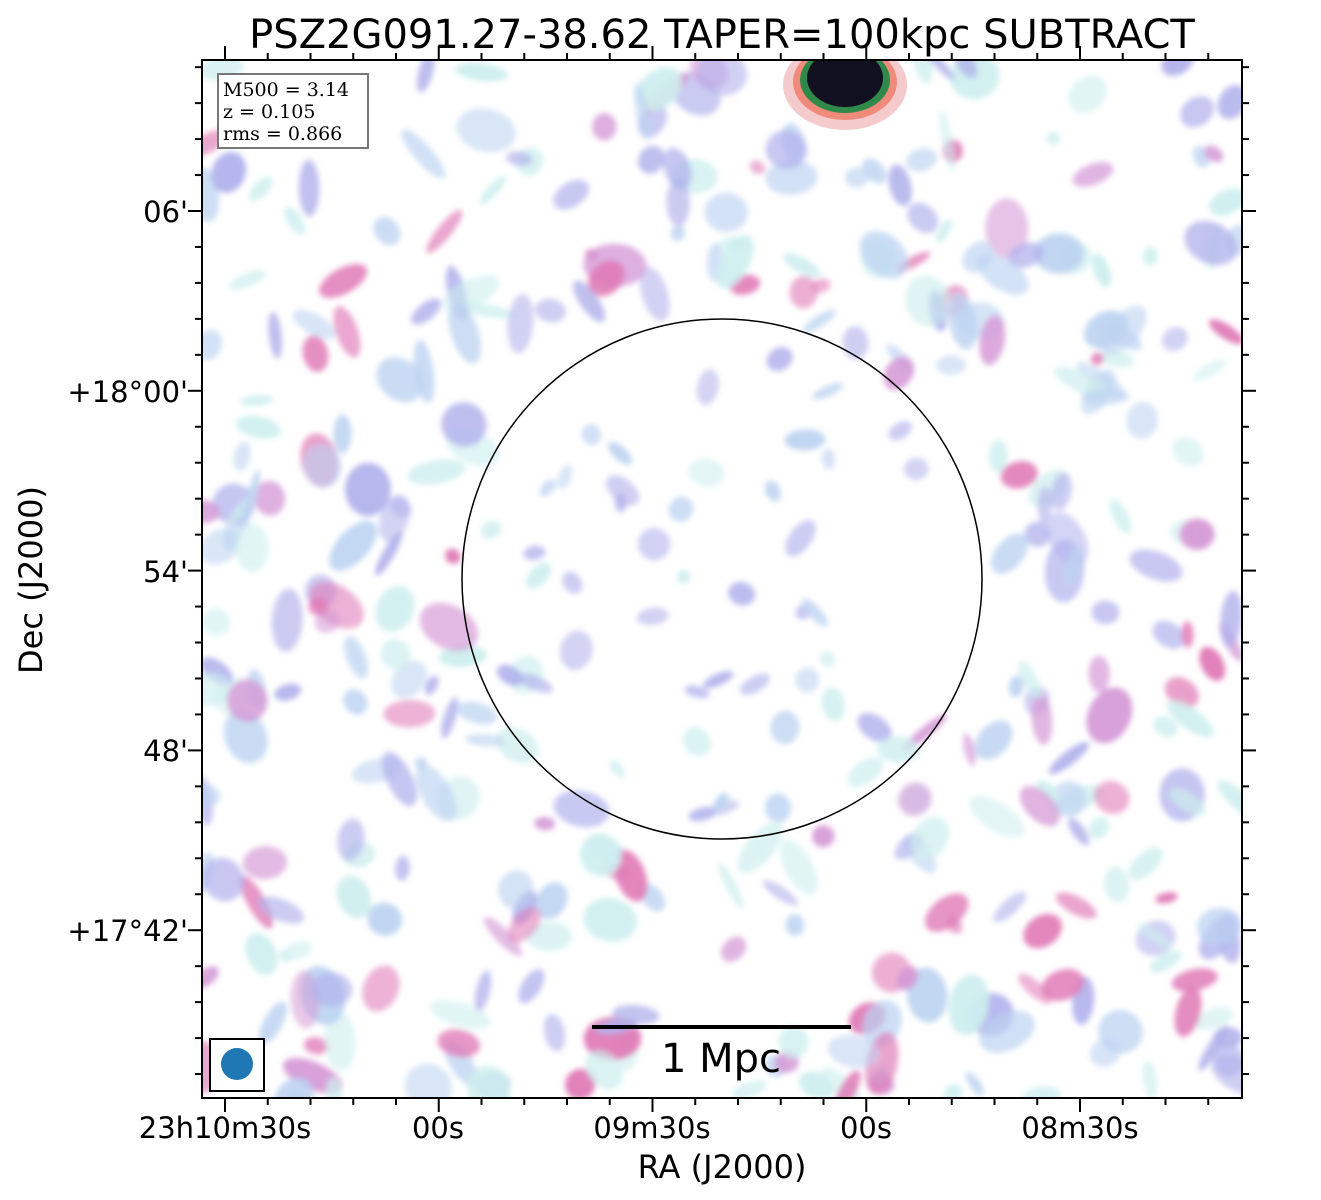  What do you see at coordinates (866, 1128) in the screenshot?
I see `x-tick-label: 00s` at bounding box center [866, 1128].